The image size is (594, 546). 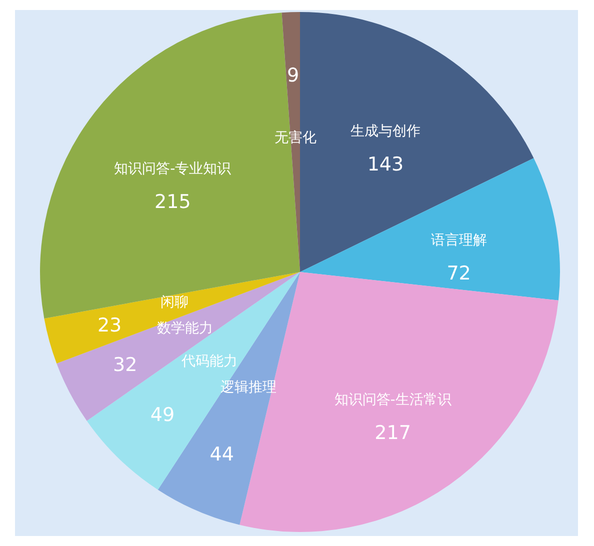 What do you see at coordinates (184, 328) in the screenshot?
I see `slice-label: 数学能力` at bounding box center [184, 328].